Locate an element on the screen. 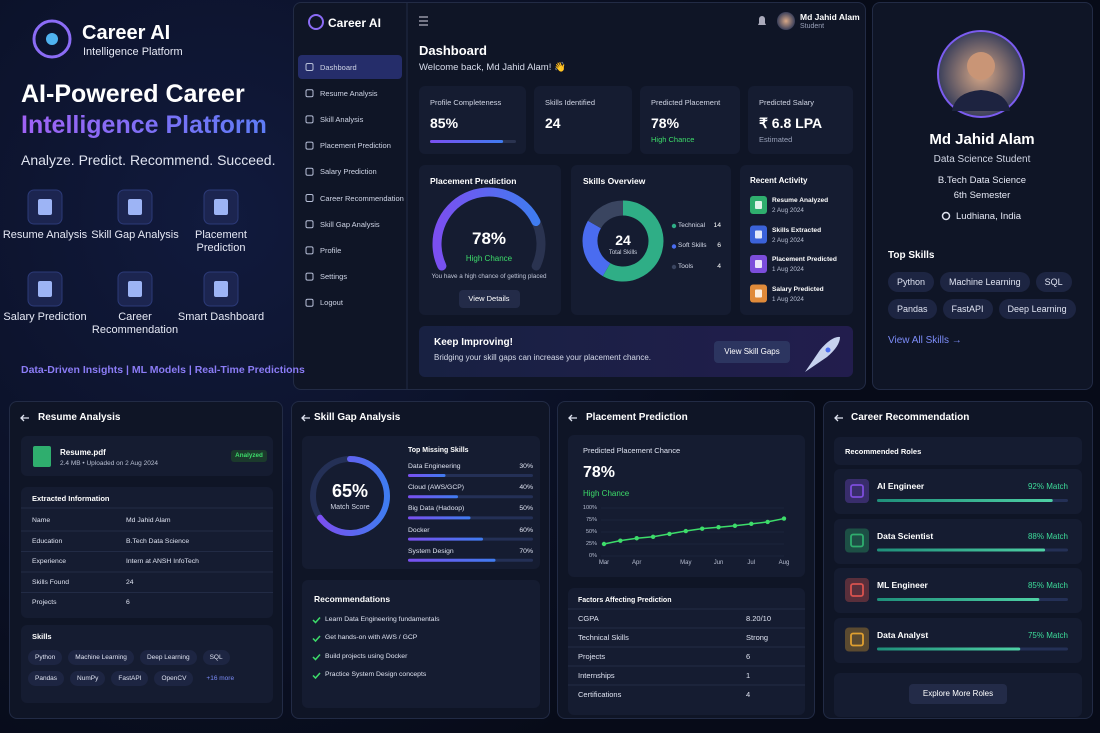 This screenshot has height=733, width=1100. button-label: View Details is located at coordinates (489, 298).